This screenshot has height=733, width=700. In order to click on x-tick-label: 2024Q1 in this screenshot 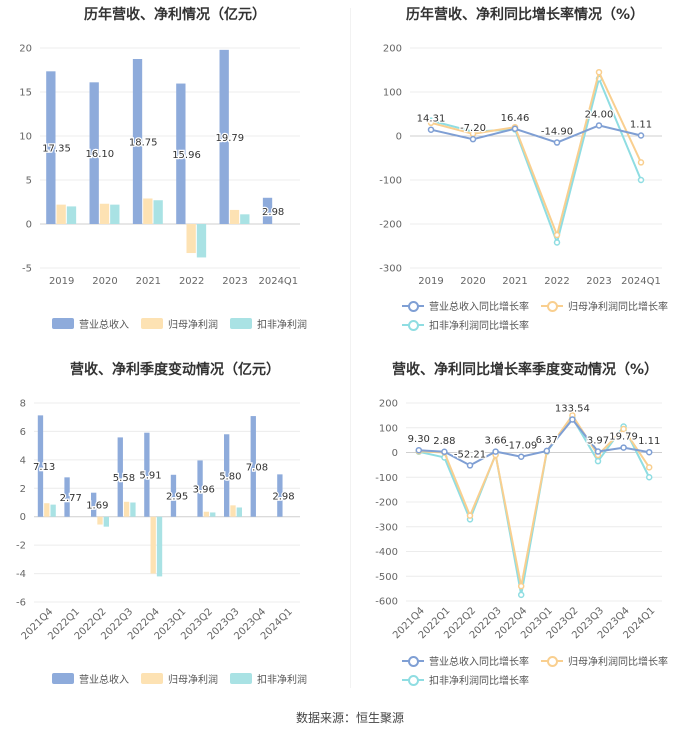, I will do `click(641, 281)`.